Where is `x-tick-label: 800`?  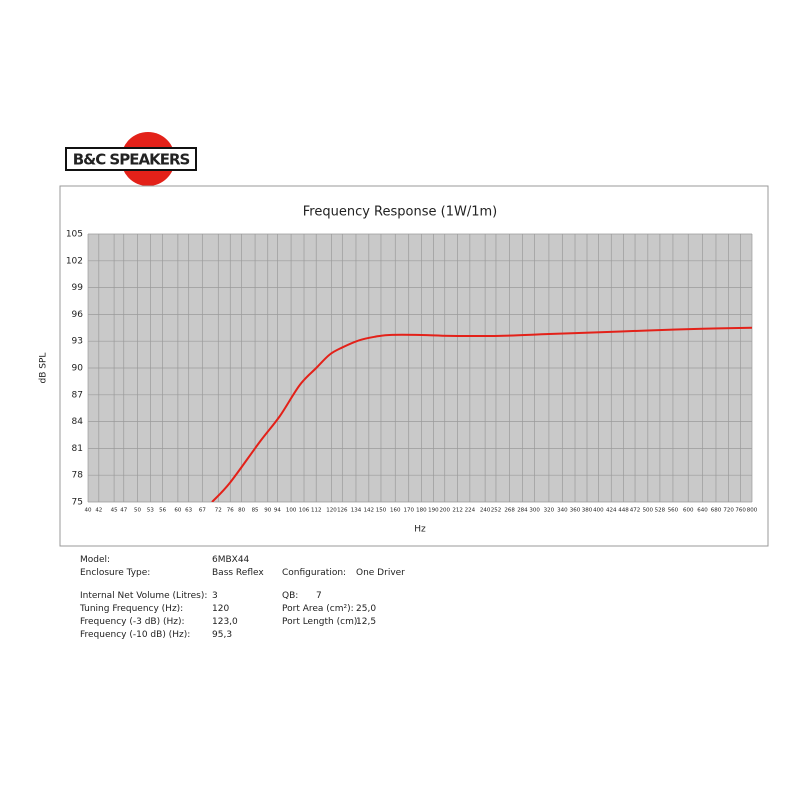
x-tick-label: 800 is located at coordinates (752, 511).